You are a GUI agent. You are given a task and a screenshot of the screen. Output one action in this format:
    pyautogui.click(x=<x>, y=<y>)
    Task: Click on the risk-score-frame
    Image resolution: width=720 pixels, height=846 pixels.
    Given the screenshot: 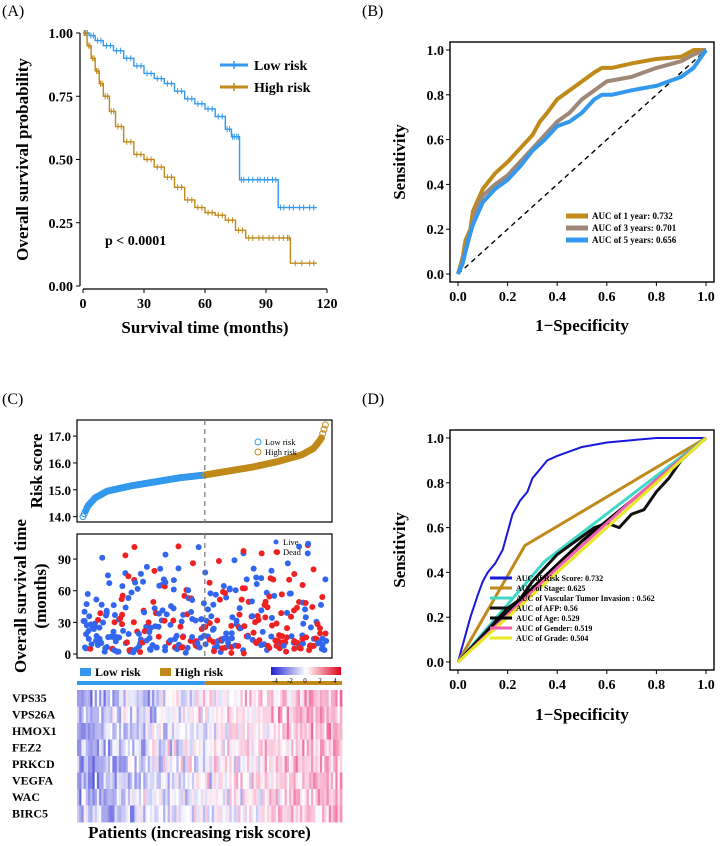 What is the action you would take?
    pyautogui.click(x=204, y=471)
    